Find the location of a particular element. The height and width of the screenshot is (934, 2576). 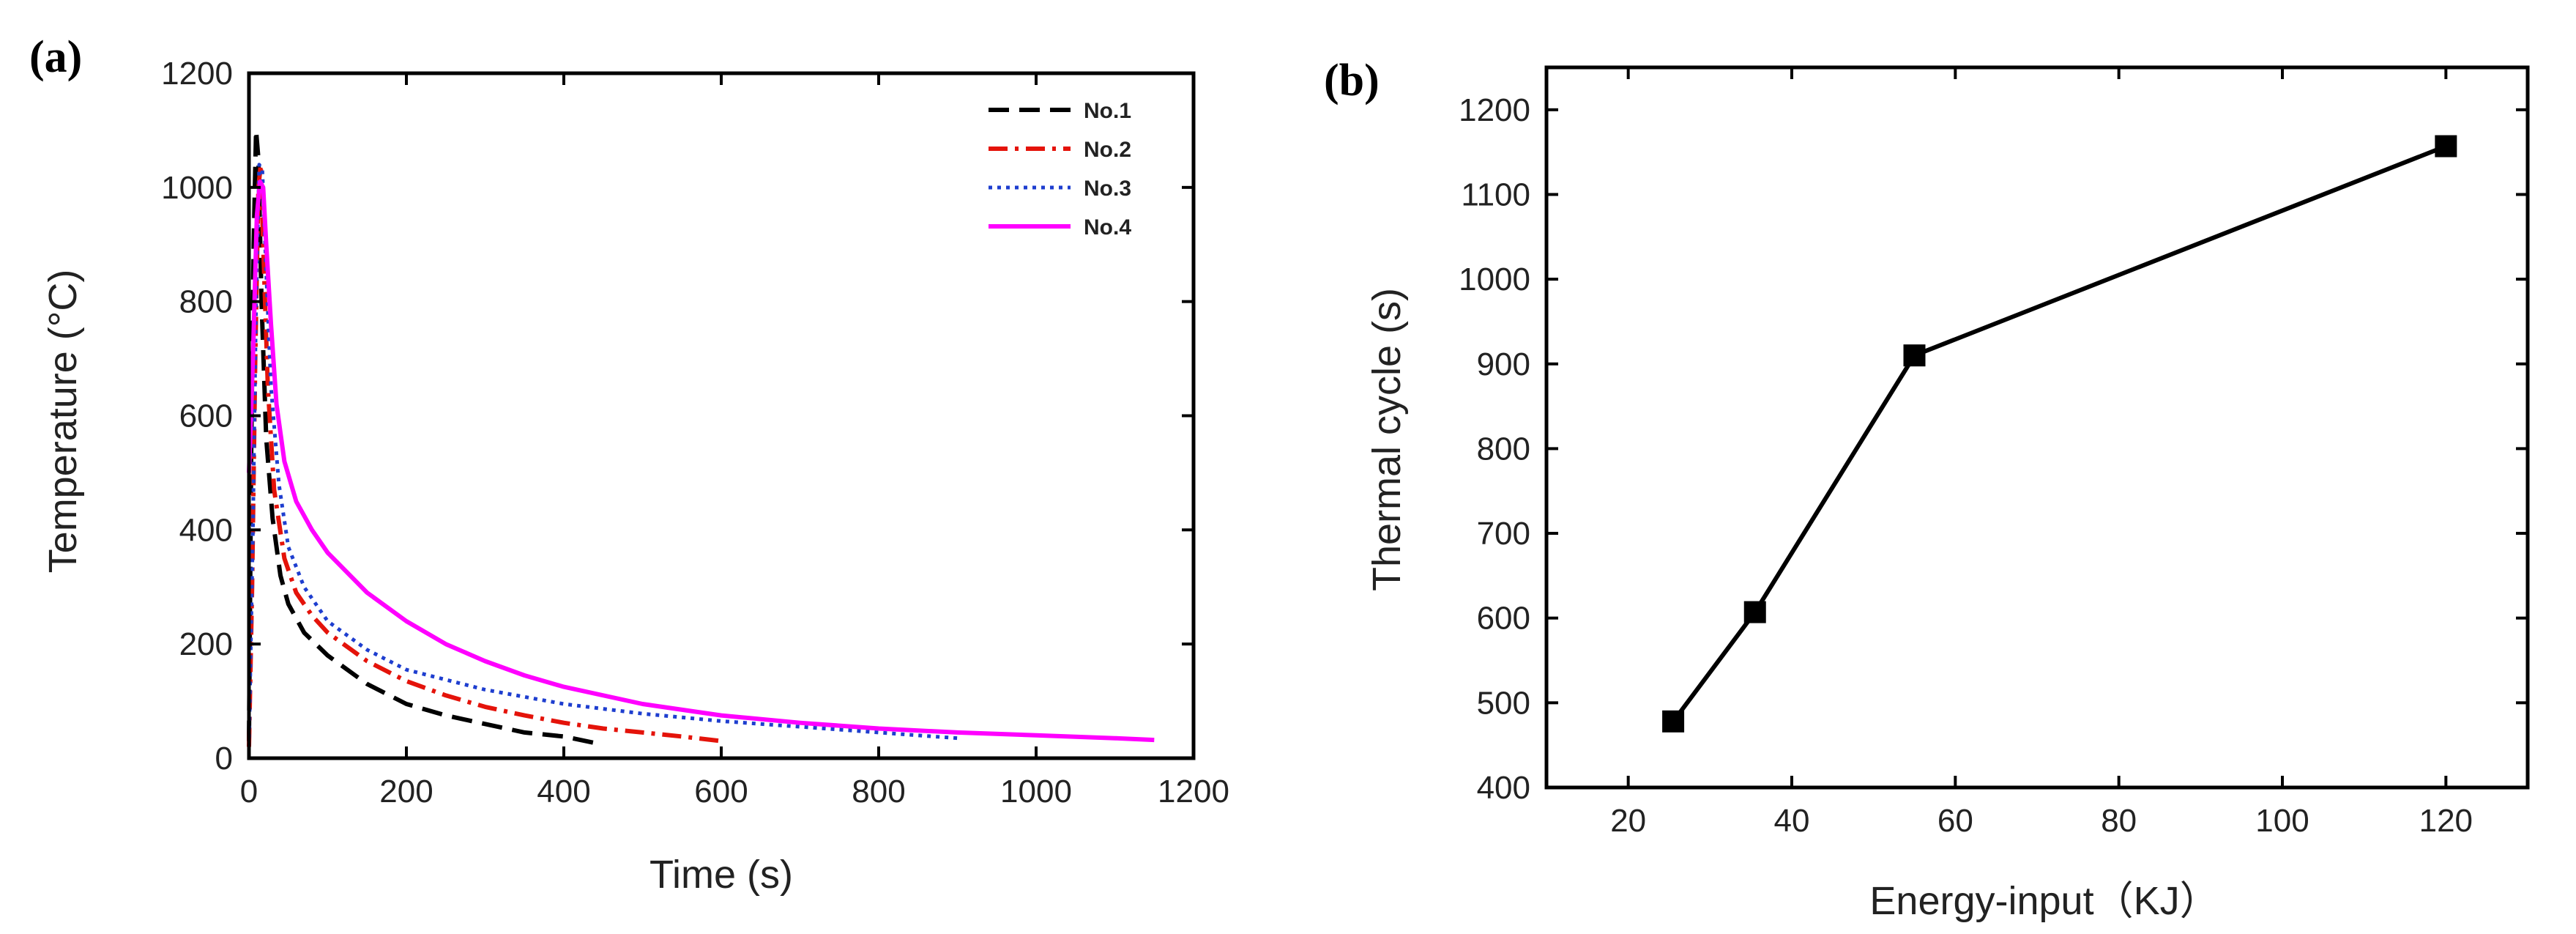

panel-a-x-axis-label: Time (s) is located at coordinates (721, 875).